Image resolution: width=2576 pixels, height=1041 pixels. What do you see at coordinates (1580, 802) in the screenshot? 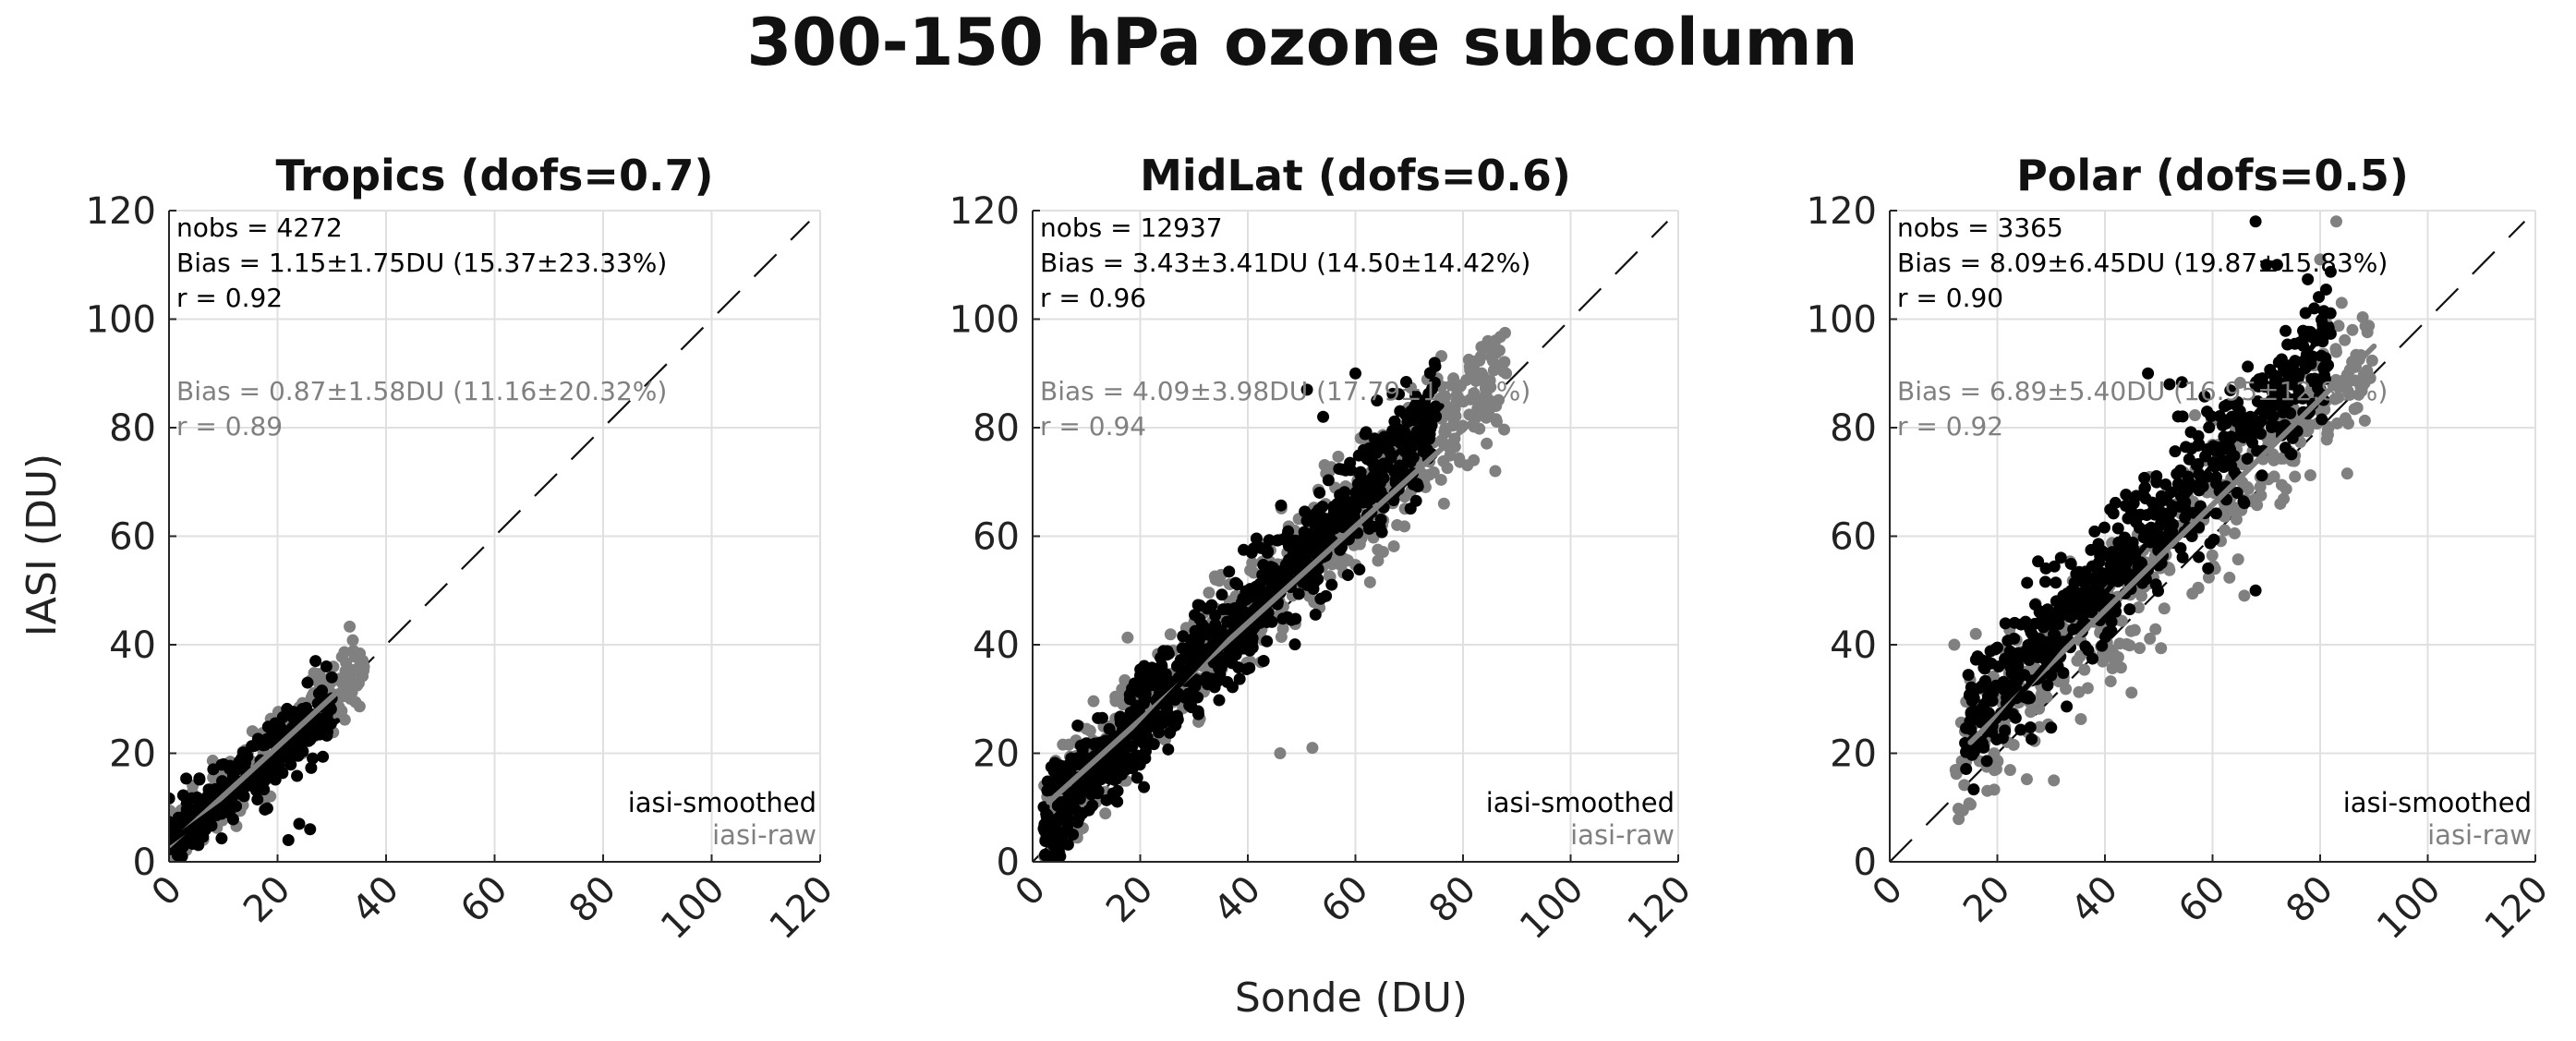
I see `legend-smoothed: iasi-smoothed` at bounding box center [1580, 802].